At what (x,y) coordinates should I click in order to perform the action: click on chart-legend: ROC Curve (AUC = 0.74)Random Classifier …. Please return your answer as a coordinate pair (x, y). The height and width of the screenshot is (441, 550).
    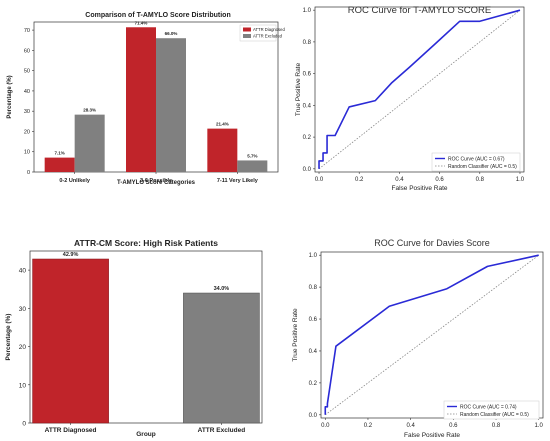
    Looking at the image, I should click on (491, 410).